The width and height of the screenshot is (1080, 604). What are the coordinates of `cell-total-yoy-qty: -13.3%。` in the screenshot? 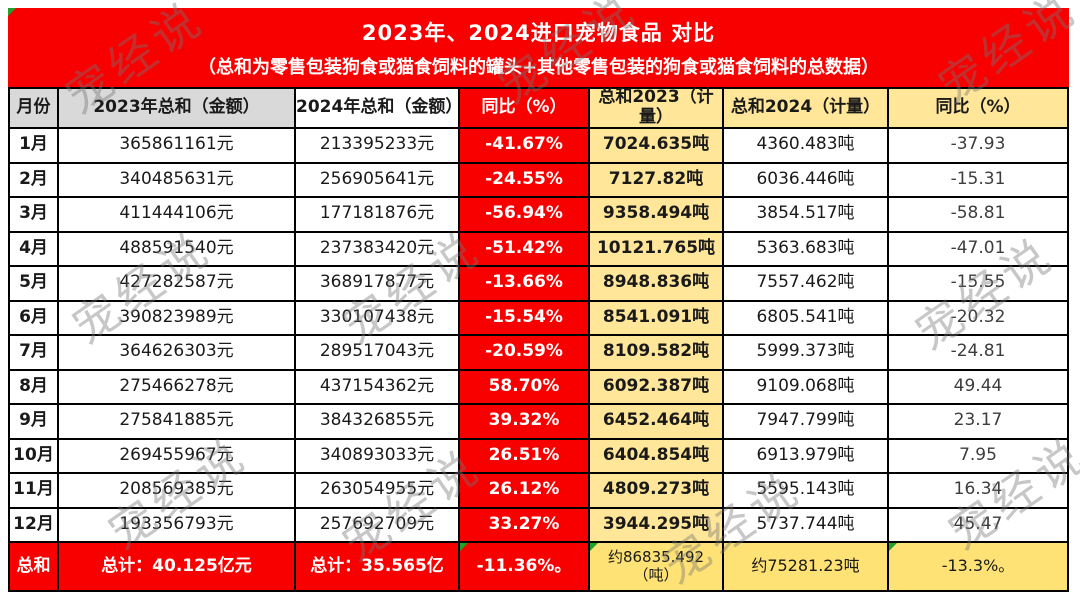 It's located at (979, 567).